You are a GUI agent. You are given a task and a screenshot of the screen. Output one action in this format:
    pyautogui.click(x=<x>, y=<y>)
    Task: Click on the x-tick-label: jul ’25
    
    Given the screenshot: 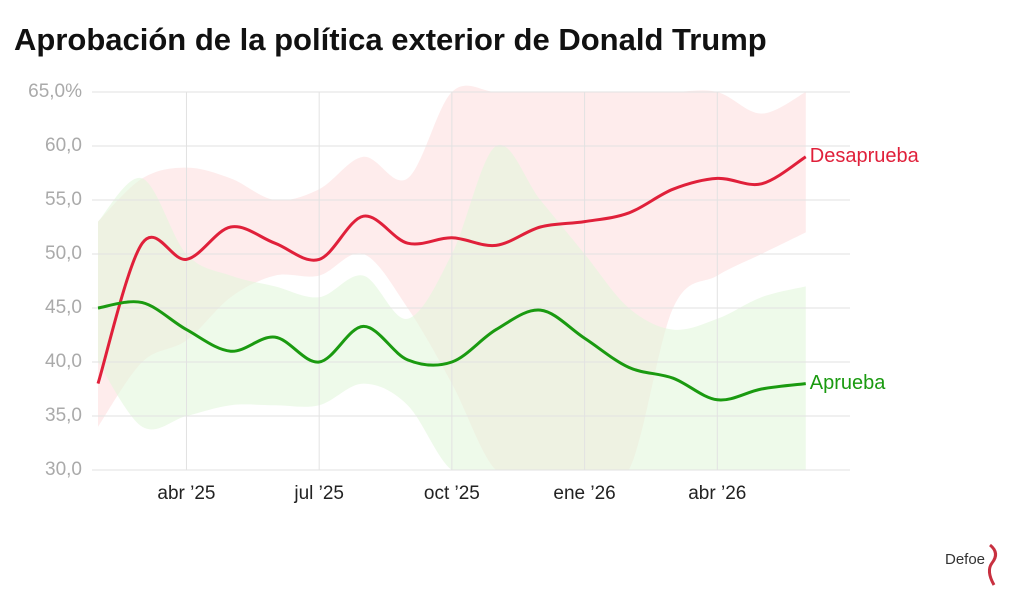 What is the action you would take?
    pyautogui.click(x=318, y=493)
    